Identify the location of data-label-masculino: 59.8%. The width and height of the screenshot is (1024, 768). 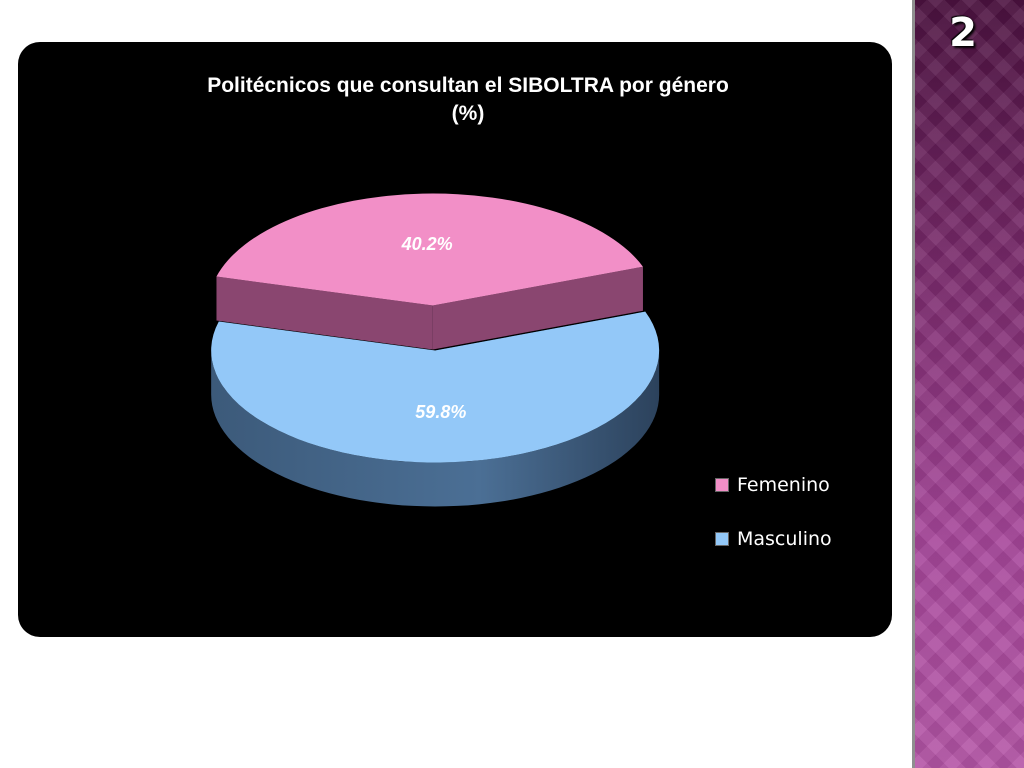
(440, 412).